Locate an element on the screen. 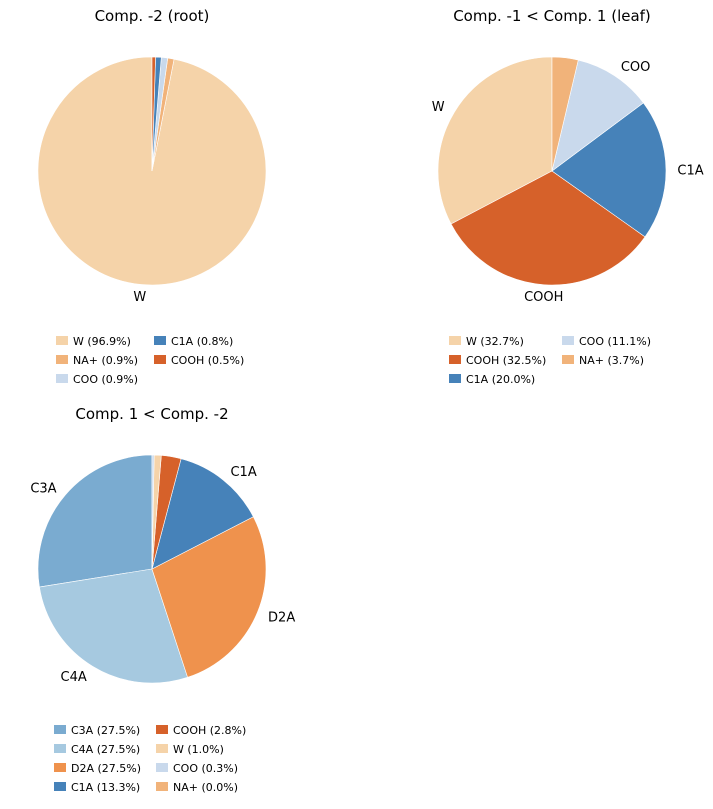 This screenshot has width=713, height=809. legend-item: C1A (13.3%) is located at coordinates (97, 787).